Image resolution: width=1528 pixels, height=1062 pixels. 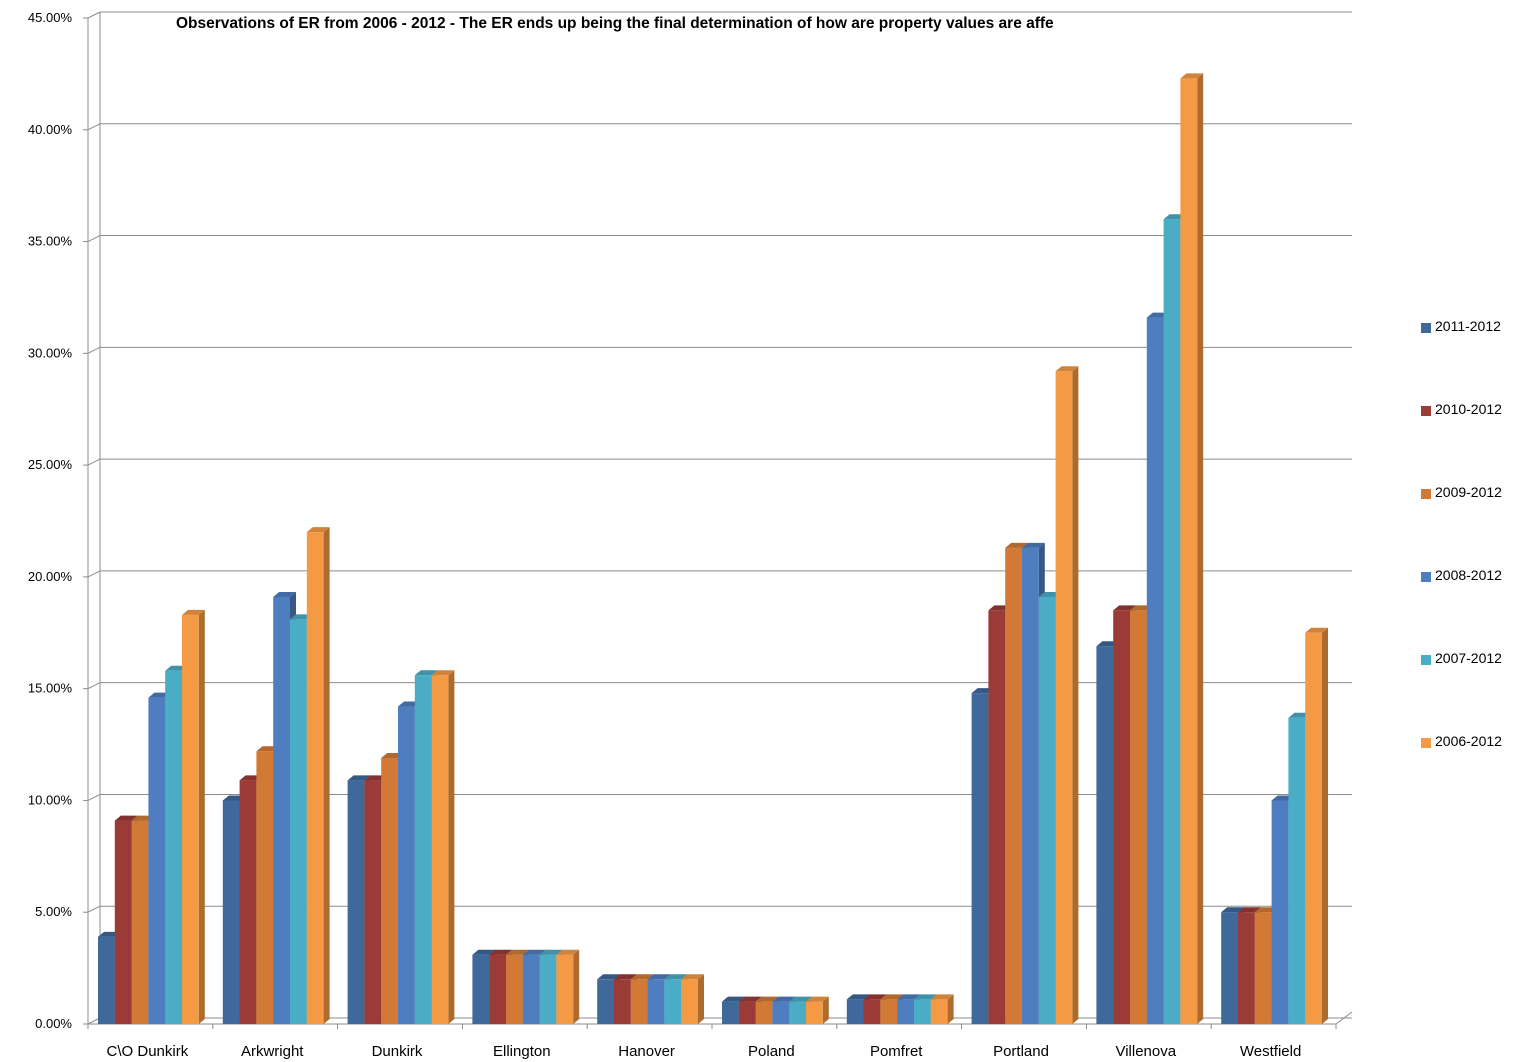 What do you see at coordinates (148, 1051) in the screenshot?
I see `x-category-label: C\O Dunkirk` at bounding box center [148, 1051].